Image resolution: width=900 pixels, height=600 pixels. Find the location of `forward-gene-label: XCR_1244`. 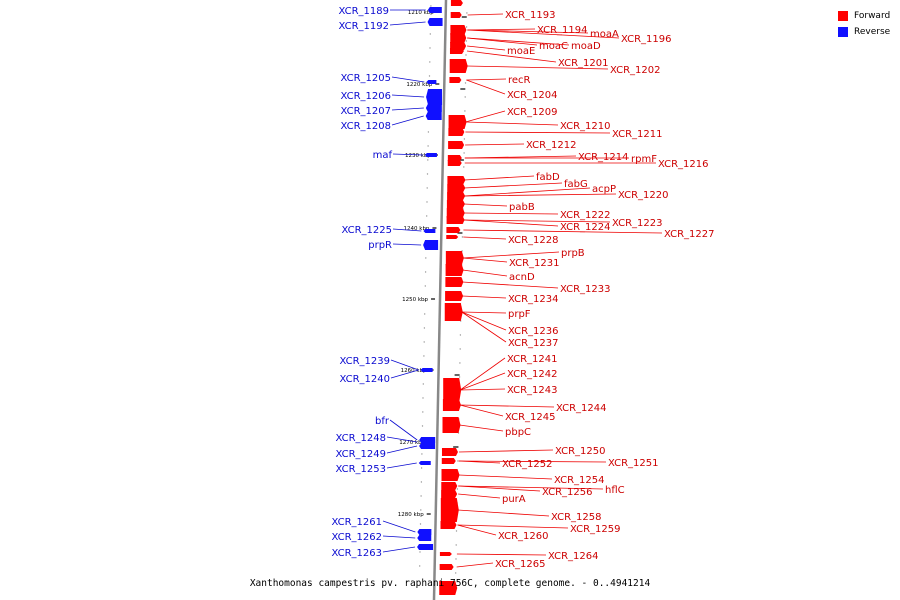

forward-gene-label: XCR_1244 is located at coordinates (581, 408).